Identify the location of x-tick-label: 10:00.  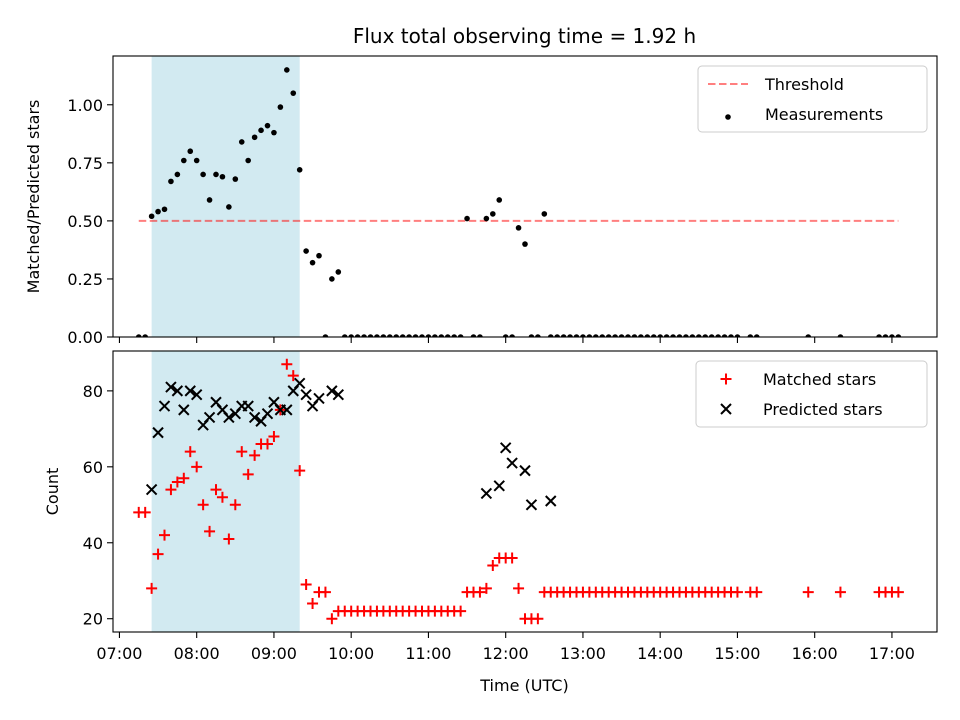
(351, 653).